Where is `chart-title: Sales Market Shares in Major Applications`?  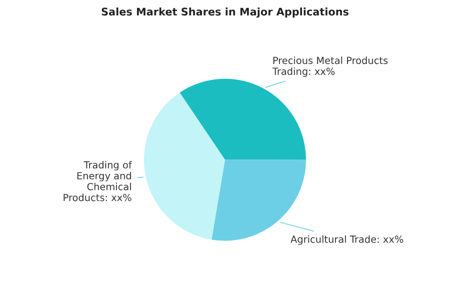
chart-title: Sales Market Shares in Major Applications is located at coordinates (225, 13).